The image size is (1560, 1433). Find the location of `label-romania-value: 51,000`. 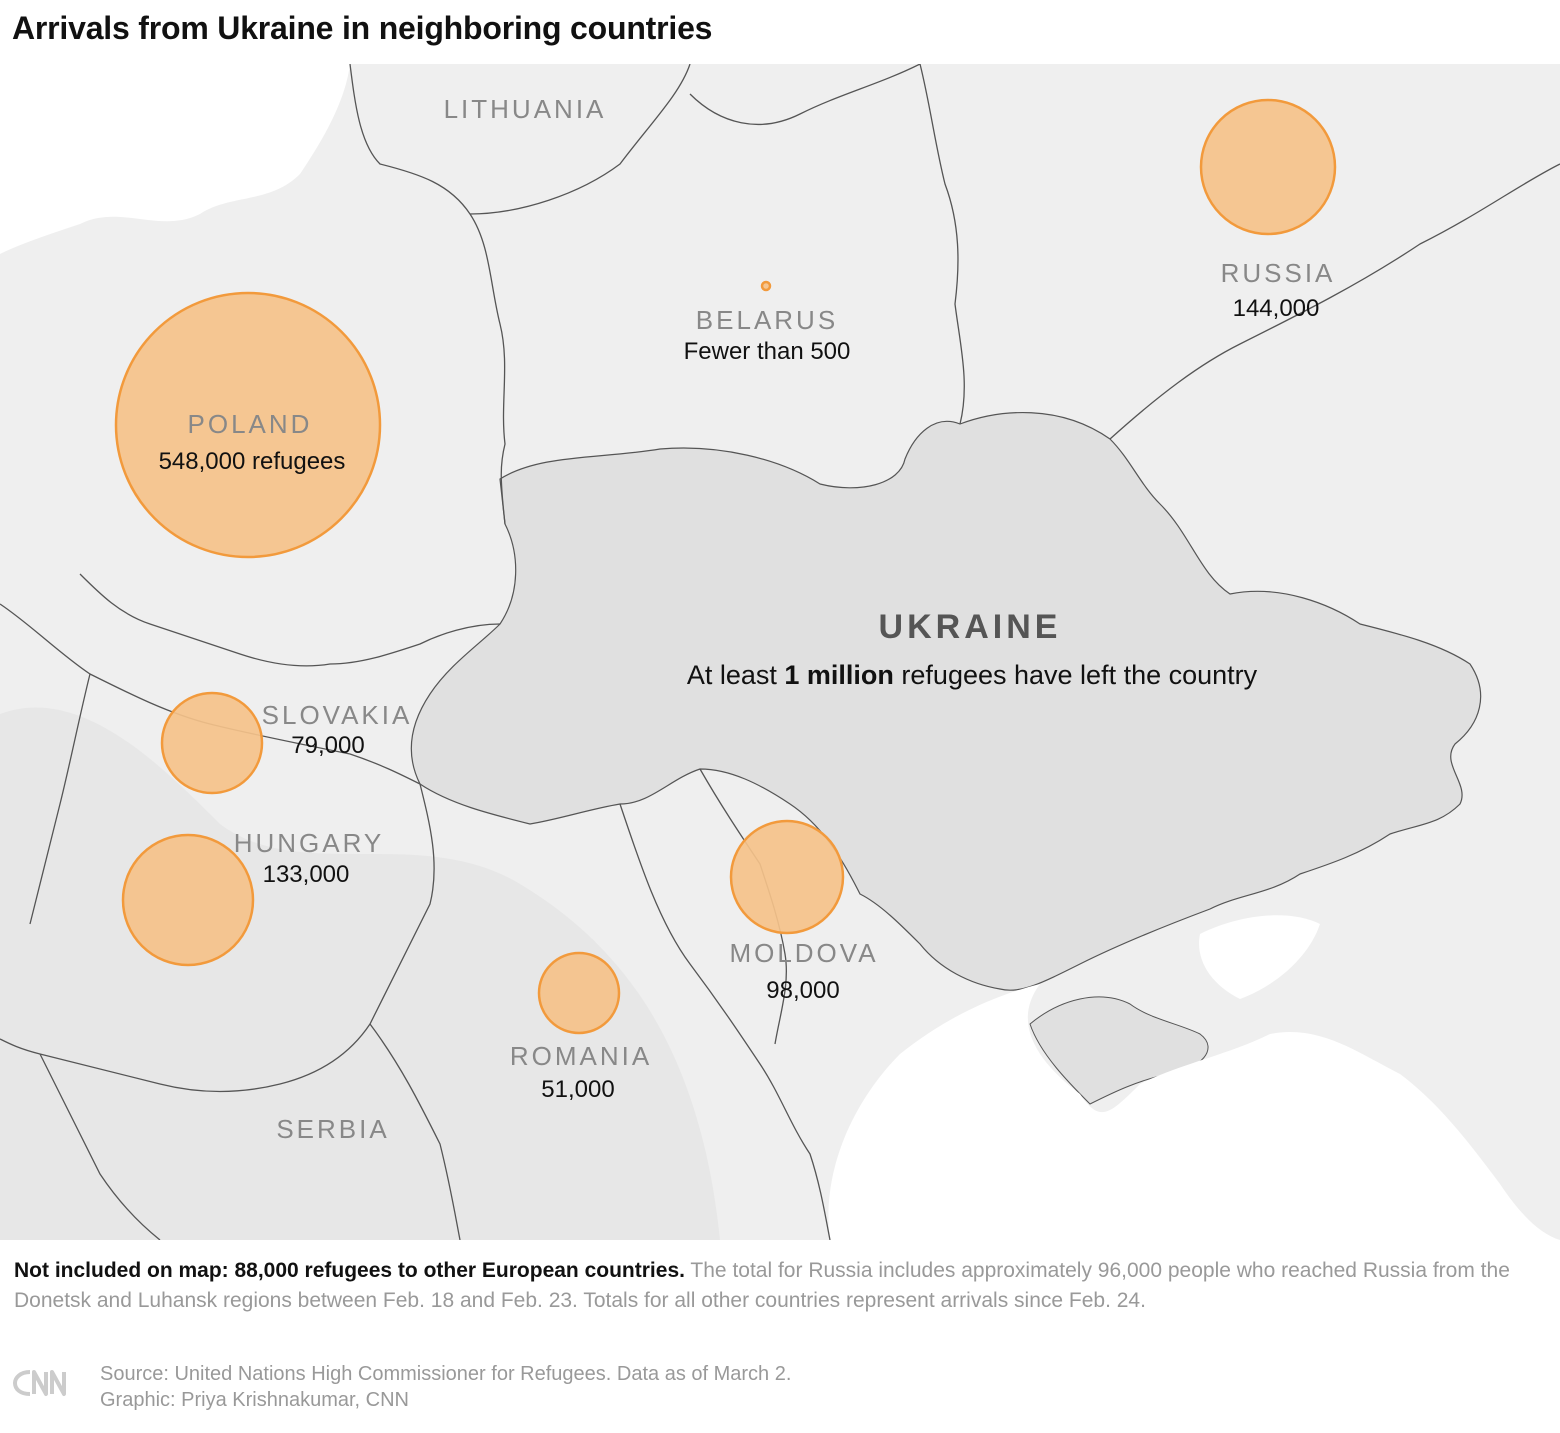

label-romania-value: 51,000 is located at coordinates (577, 1089).